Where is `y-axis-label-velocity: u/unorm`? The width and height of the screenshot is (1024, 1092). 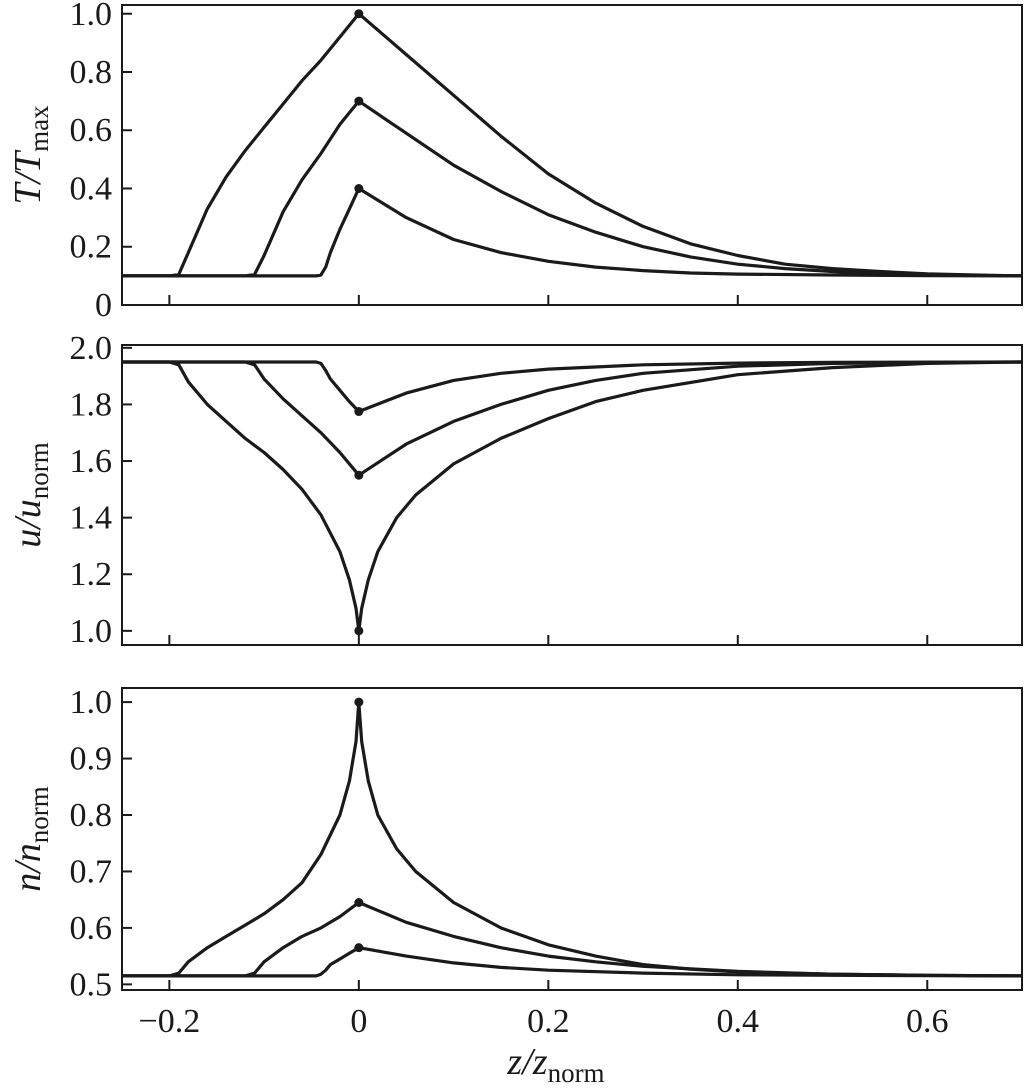
y-axis-label-velocity: u/unorm is located at coordinates (30, 495).